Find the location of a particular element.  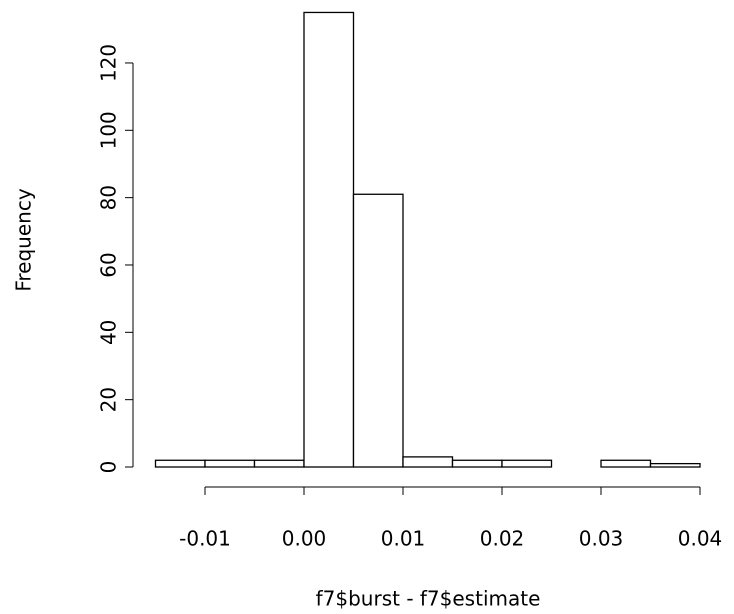

y-tick-label: 80 is located at coordinates (109, 197).